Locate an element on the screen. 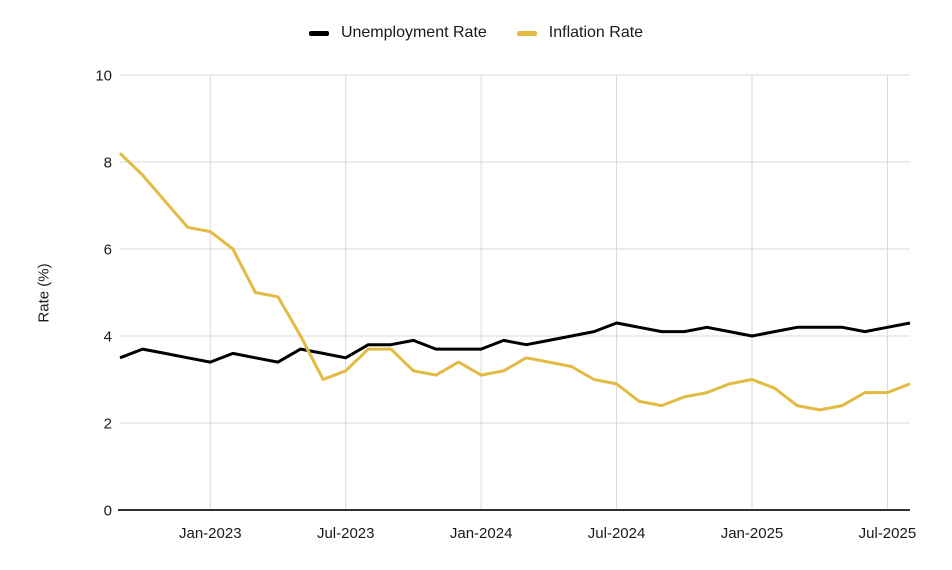 The width and height of the screenshot is (952, 570). legend-item-inflation-rate: Inflation Rate is located at coordinates (580, 33).